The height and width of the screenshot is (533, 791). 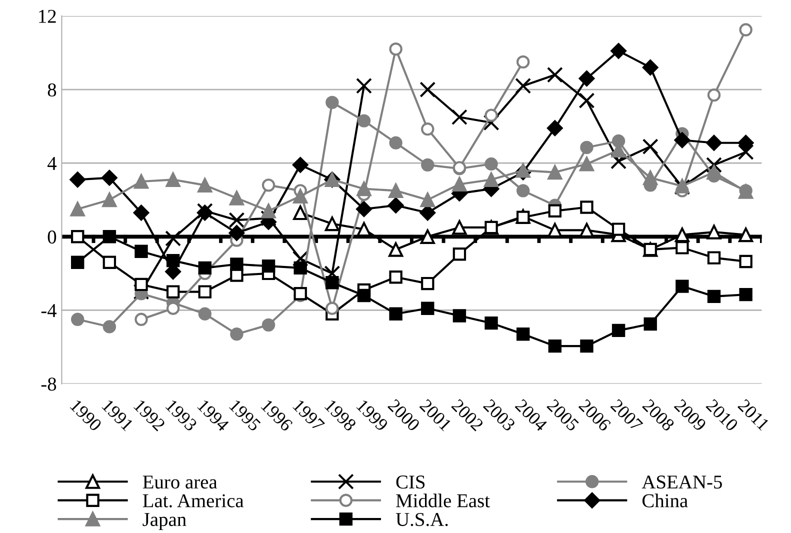 What do you see at coordinates (665, 501) in the screenshot?
I see `legend-label: China` at bounding box center [665, 501].